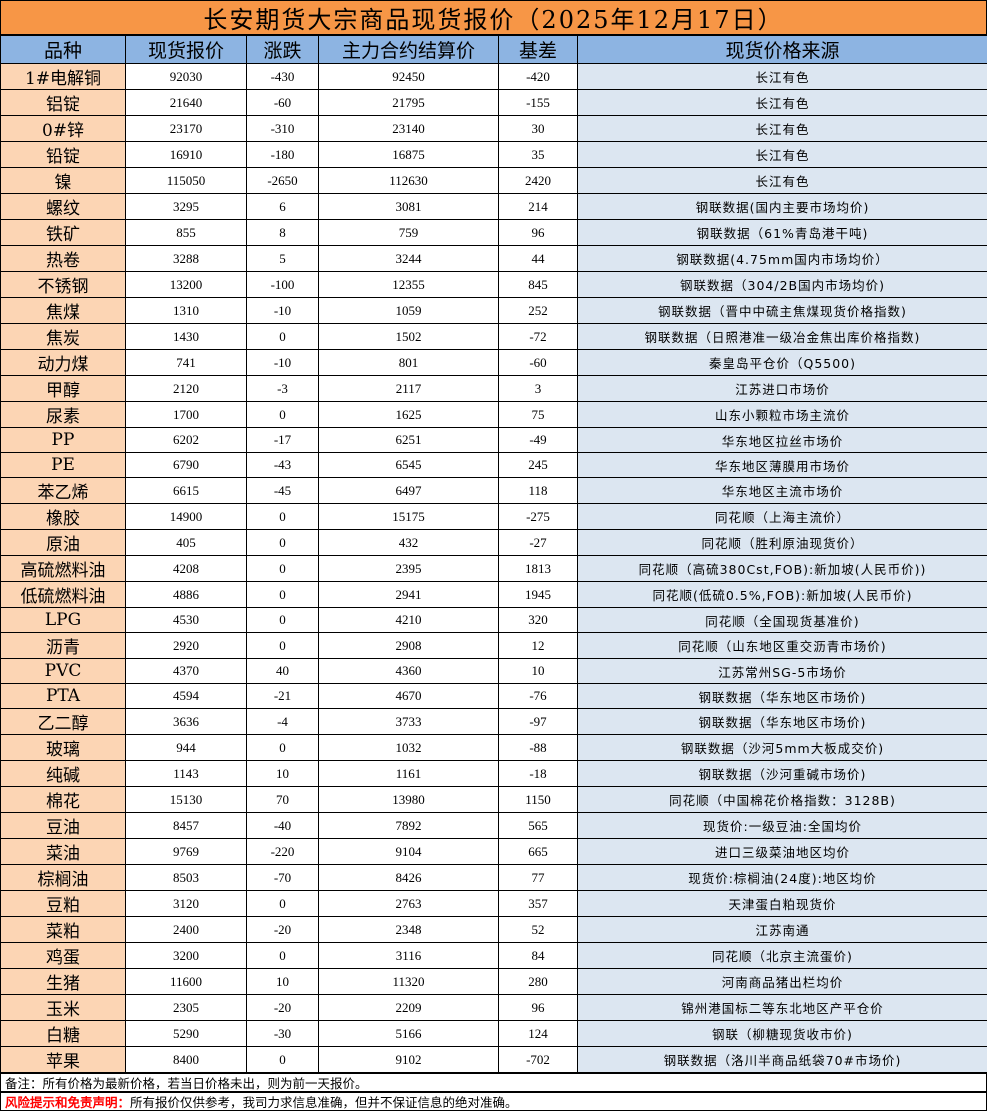 Image resolution: width=987 pixels, height=1111 pixels. What do you see at coordinates (782, 904) in the screenshot?
I see `cell-source: 天津蛋白粕现货价` at bounding box center [782, 904].